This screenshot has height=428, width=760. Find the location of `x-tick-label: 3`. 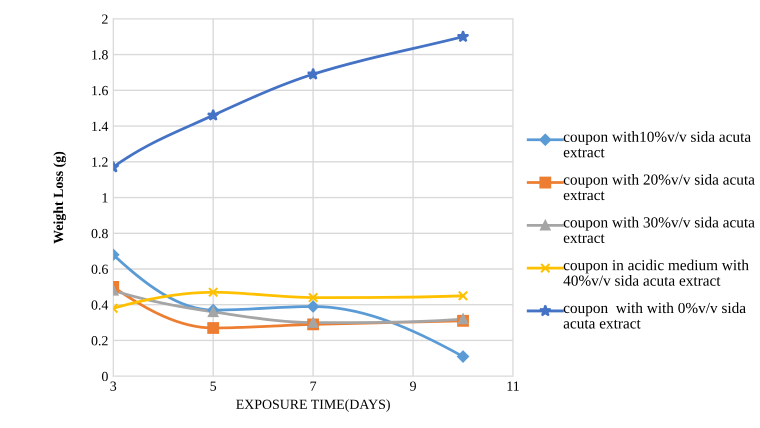

x-tick-label: 3 is located at coordinates (113, 386).